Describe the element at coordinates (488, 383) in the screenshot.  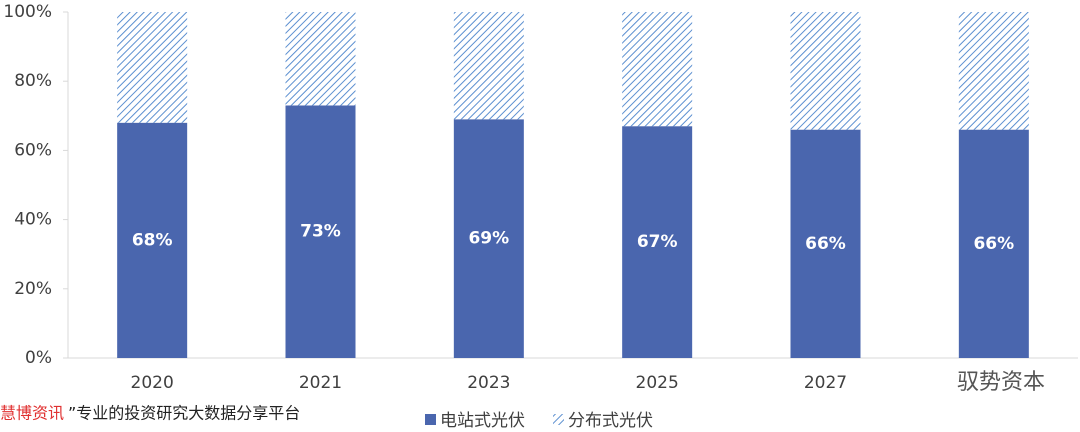
I see `x-tick-label: 2023` at that location.